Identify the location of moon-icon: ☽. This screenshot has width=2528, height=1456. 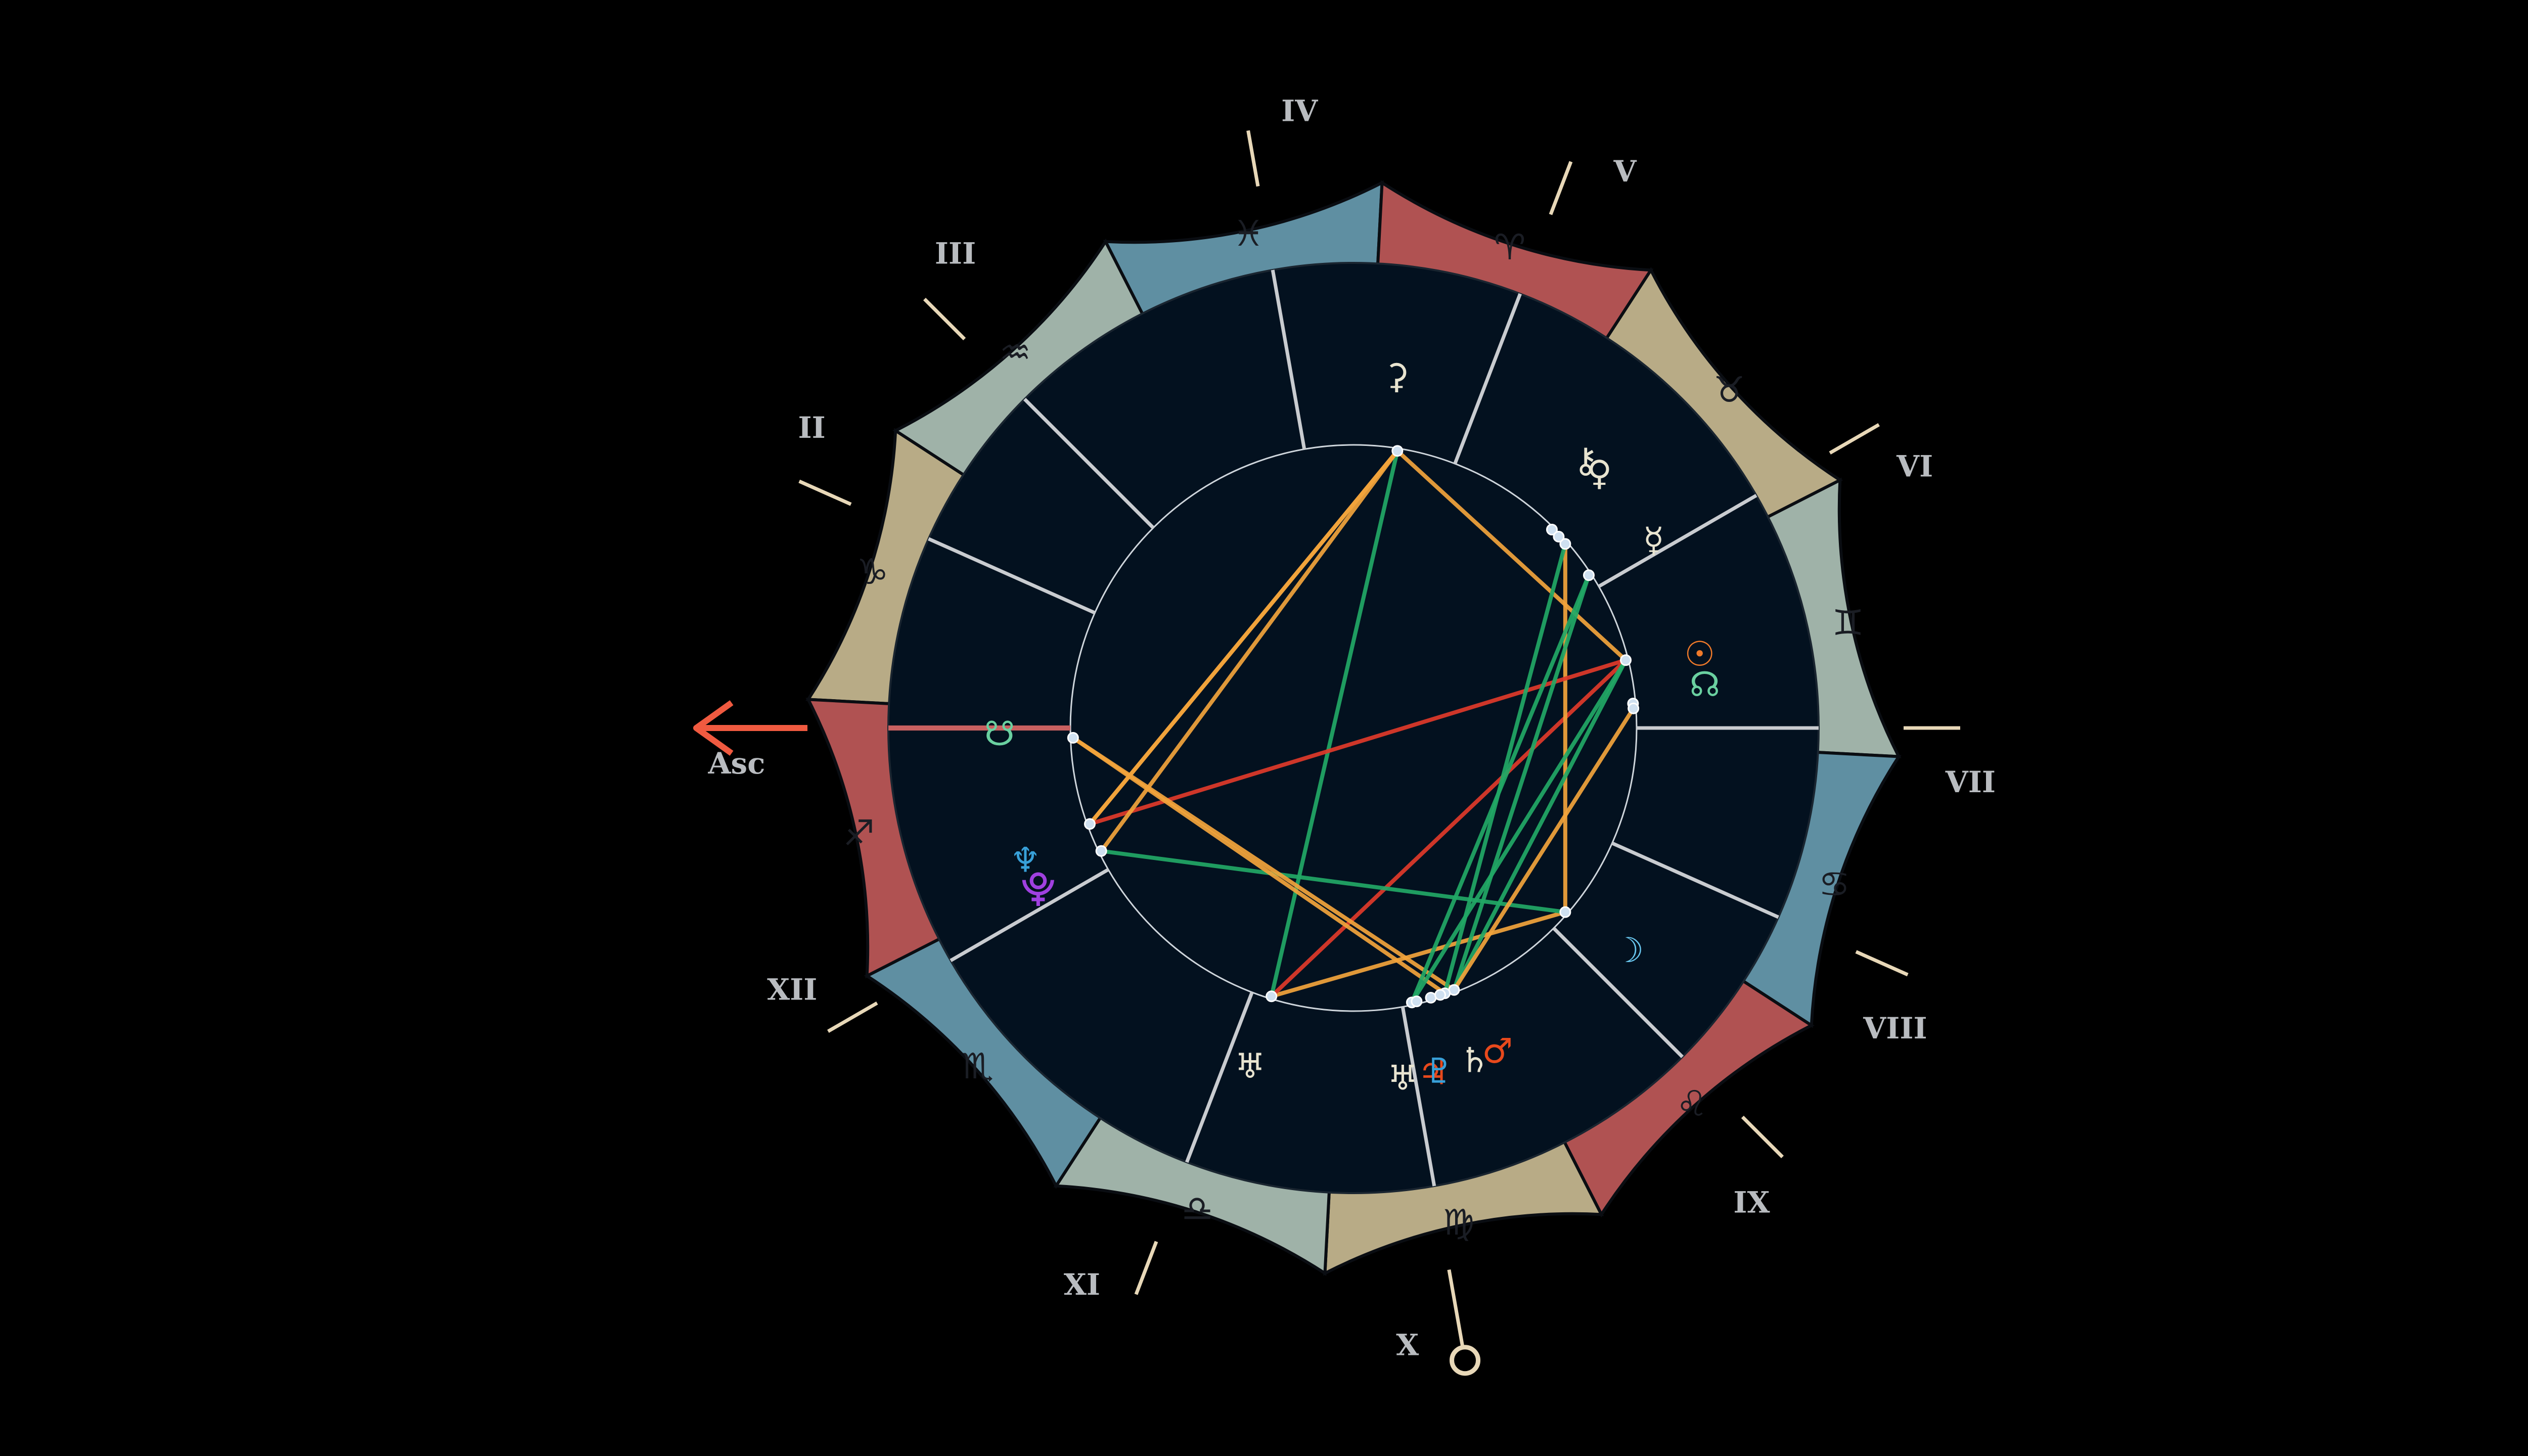
(1629, 951).